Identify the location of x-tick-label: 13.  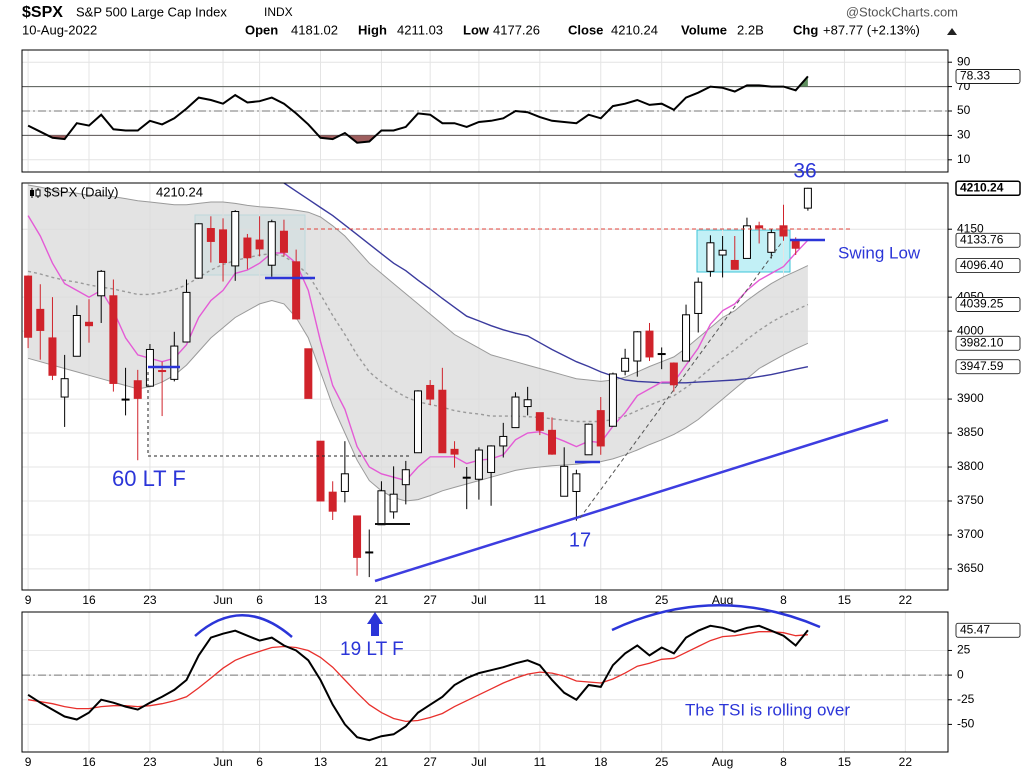
(321, 762).